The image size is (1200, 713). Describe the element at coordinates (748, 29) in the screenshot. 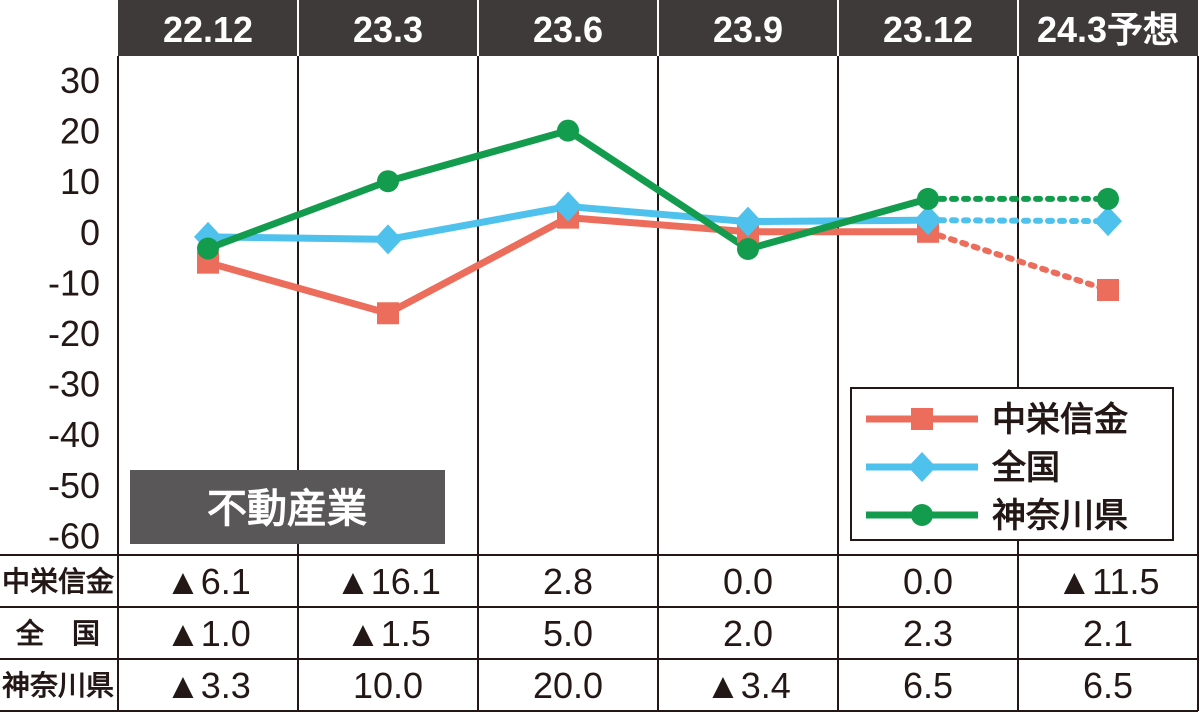

I see `header-label-3: 23.9` at that location.